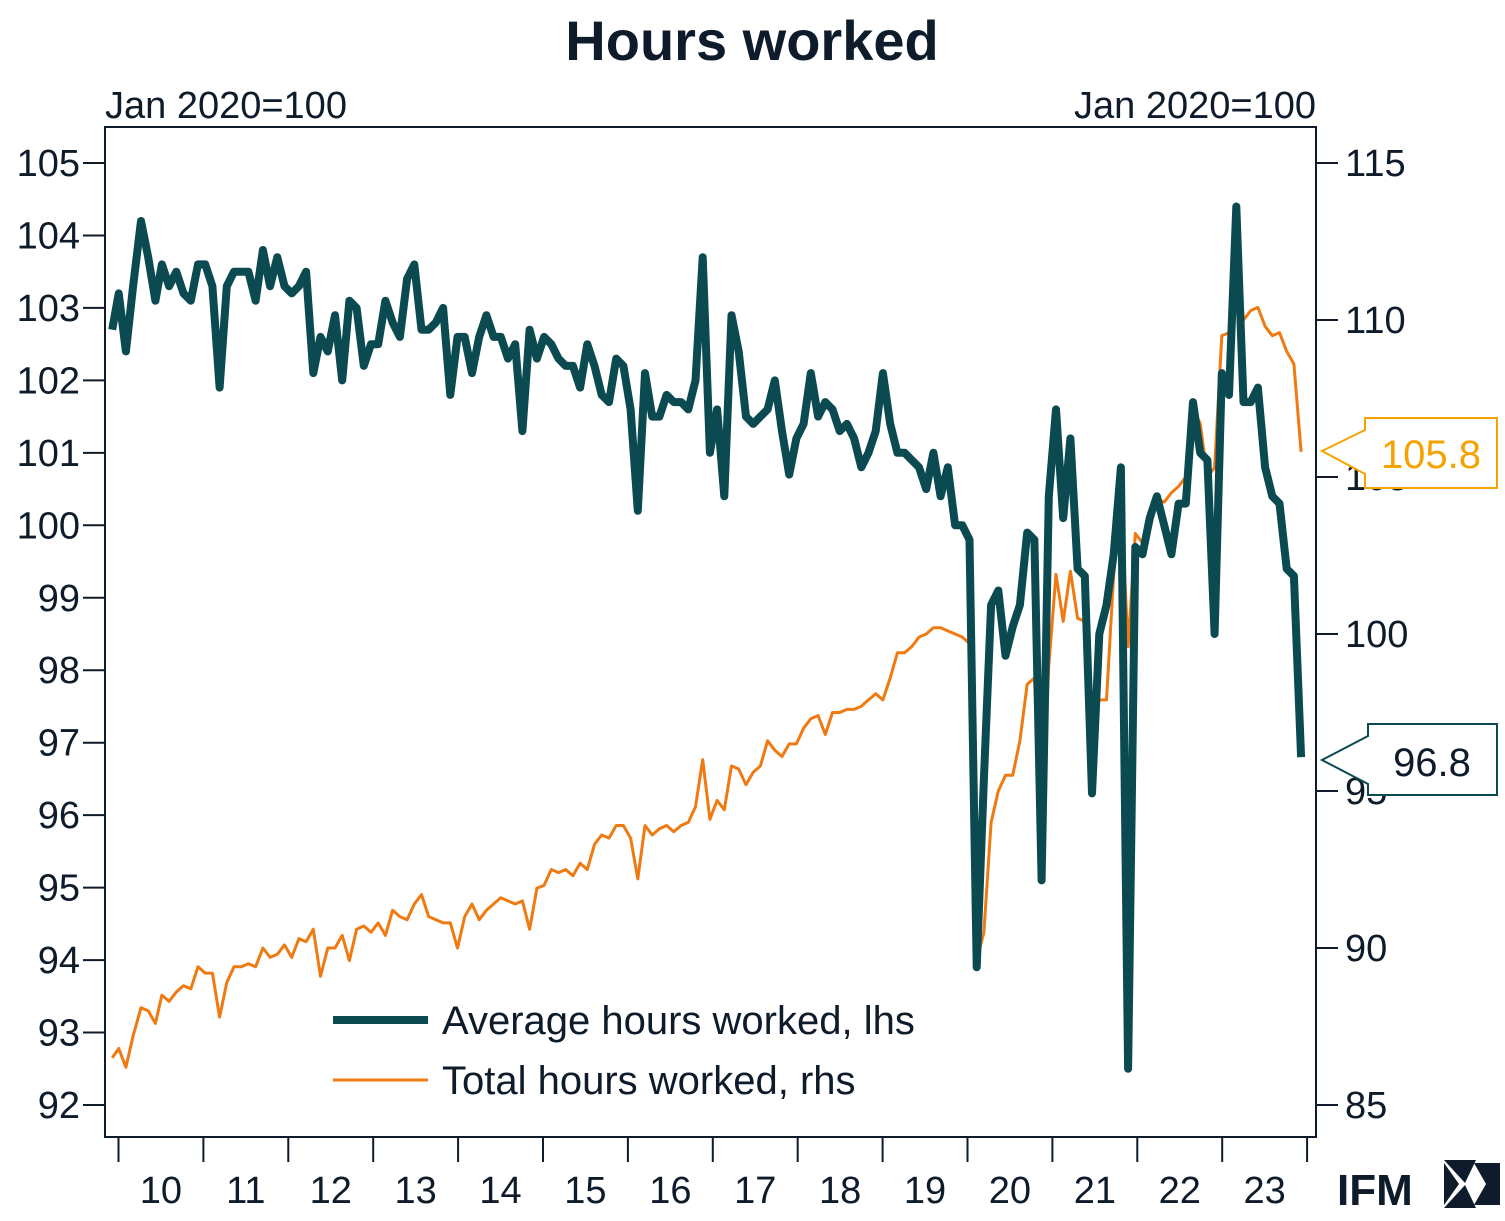 This screenshot has width=1505, height=1221. What do you see at coordinates (59, 1034) in the screenshot?
I see `left-tick-label: 93` at bounding box center [59, 1034].